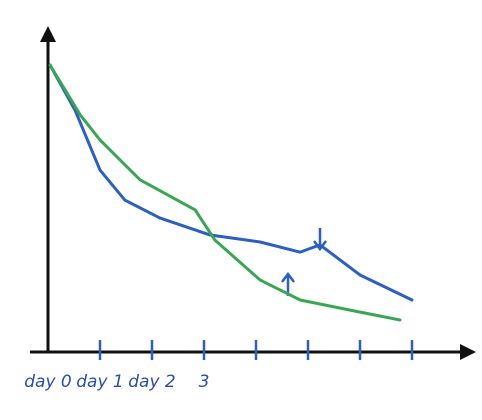 This screenshot has width=482, height=420. Describe the element at coordinates (468, 352) in the screenshot. I see `x-axis-arrow` at that location.